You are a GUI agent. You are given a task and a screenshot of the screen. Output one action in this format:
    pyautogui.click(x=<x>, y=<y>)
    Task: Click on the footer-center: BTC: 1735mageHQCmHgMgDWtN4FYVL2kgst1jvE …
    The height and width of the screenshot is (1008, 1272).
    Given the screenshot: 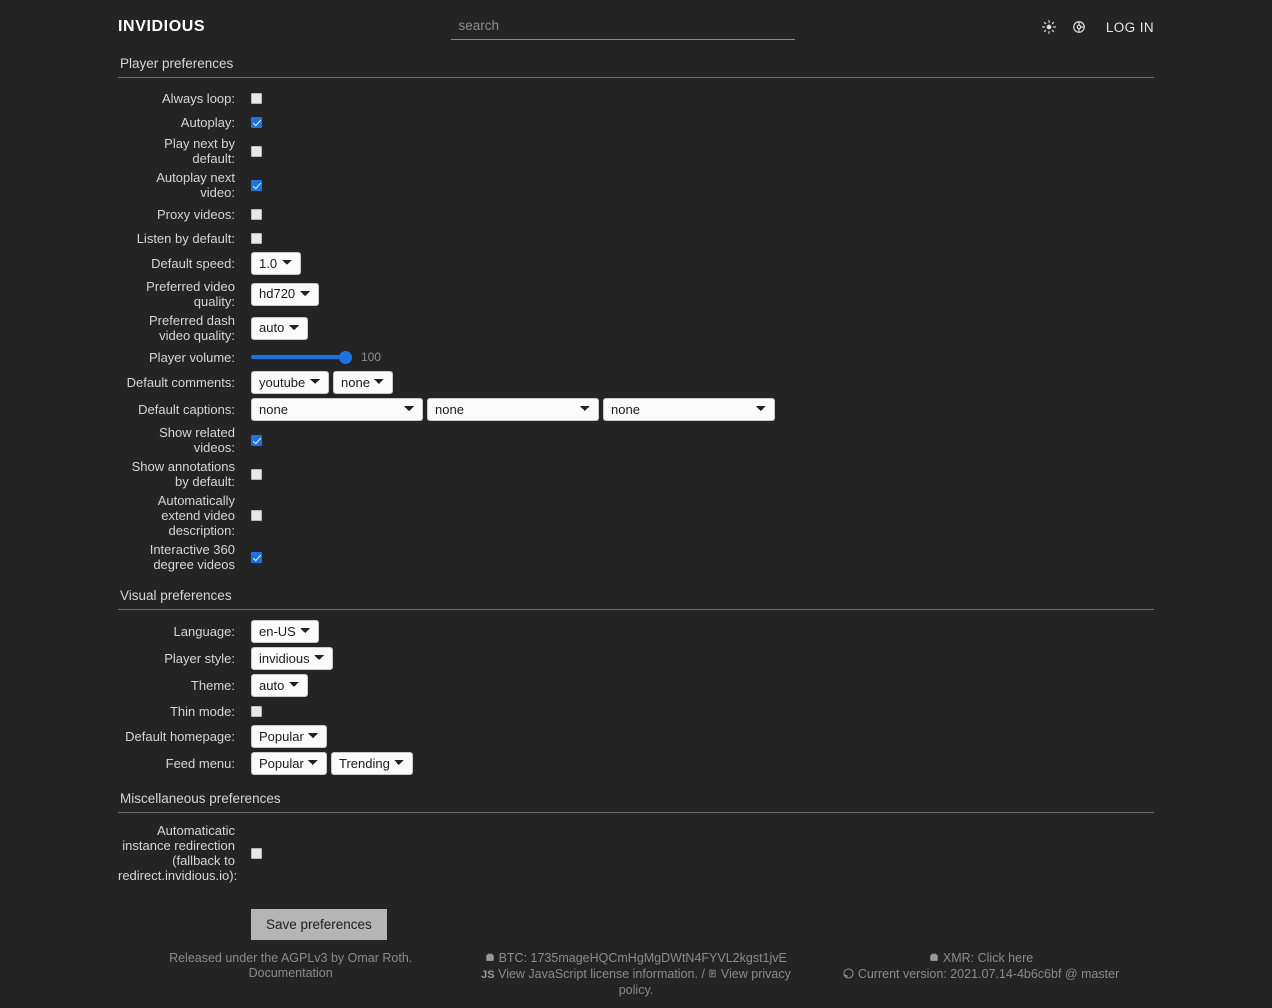 What is the action you would take?
    pyautogui.click(x=635, y=974)
    